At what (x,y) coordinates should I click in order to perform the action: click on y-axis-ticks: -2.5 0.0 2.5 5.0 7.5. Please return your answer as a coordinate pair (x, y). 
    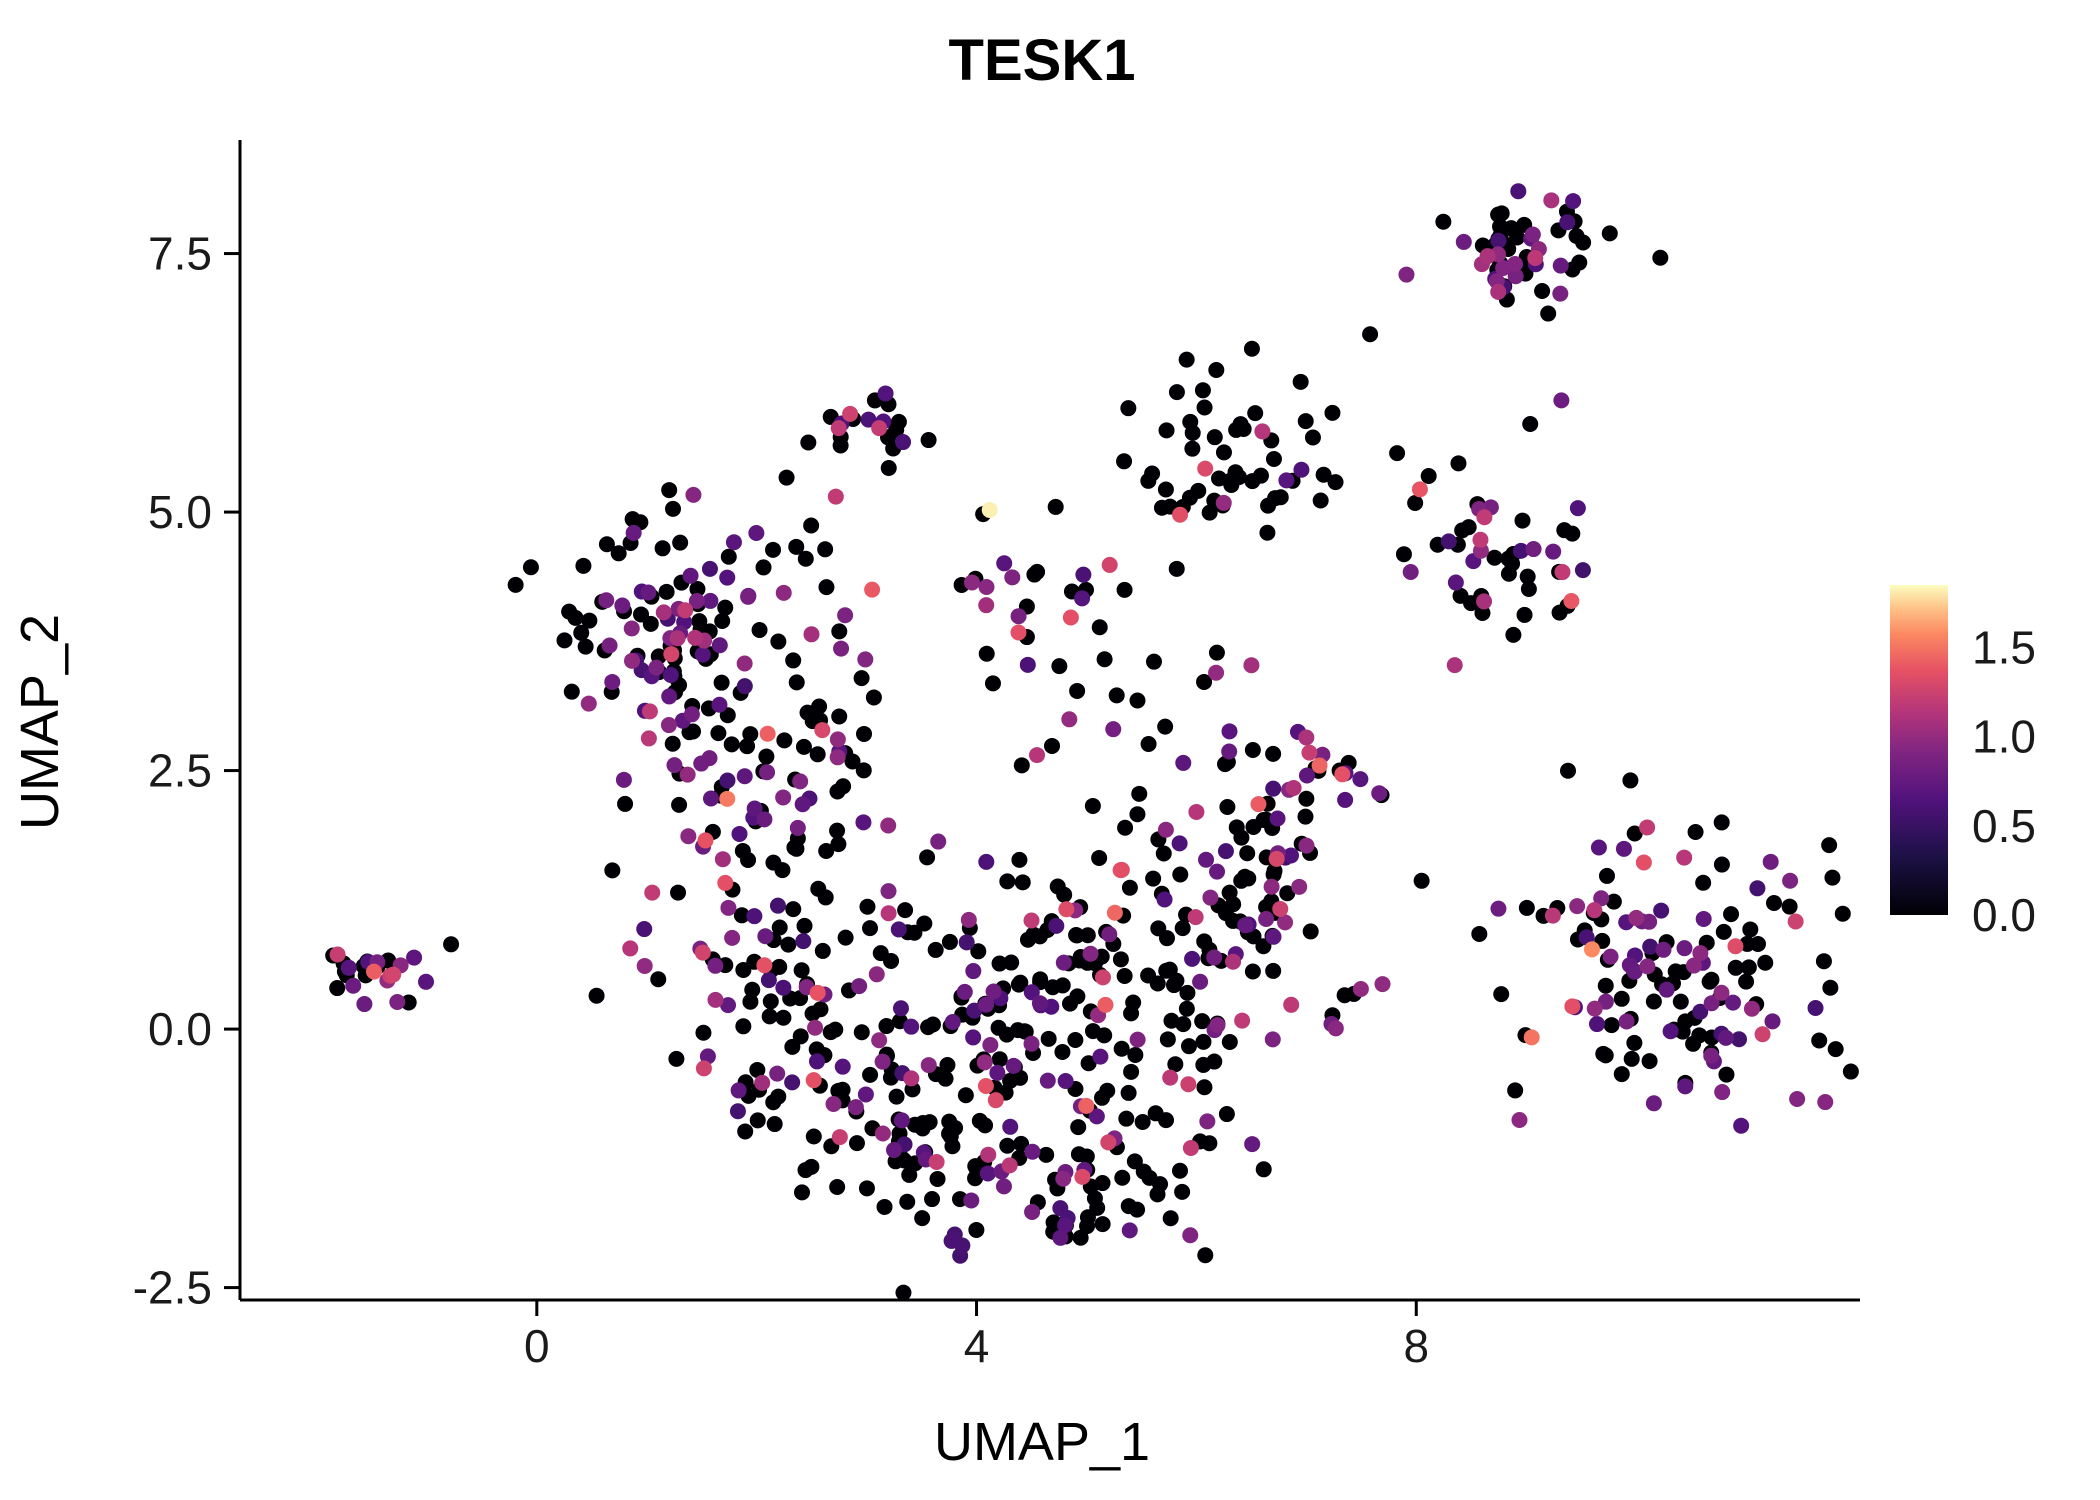
    Looking at the image, I should click on (186, 771).